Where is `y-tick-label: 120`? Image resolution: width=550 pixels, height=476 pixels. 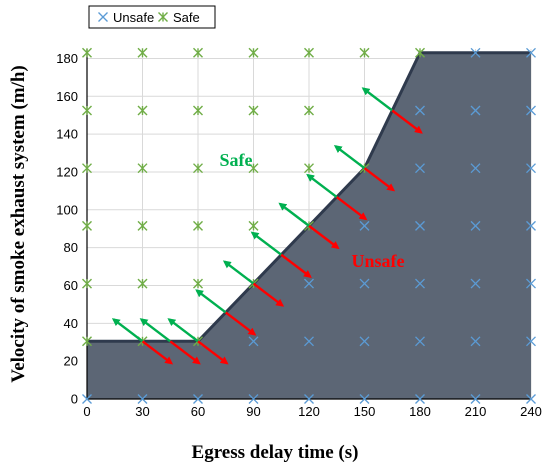
y-tick-label: 120 is located at coordinates (67, 171).